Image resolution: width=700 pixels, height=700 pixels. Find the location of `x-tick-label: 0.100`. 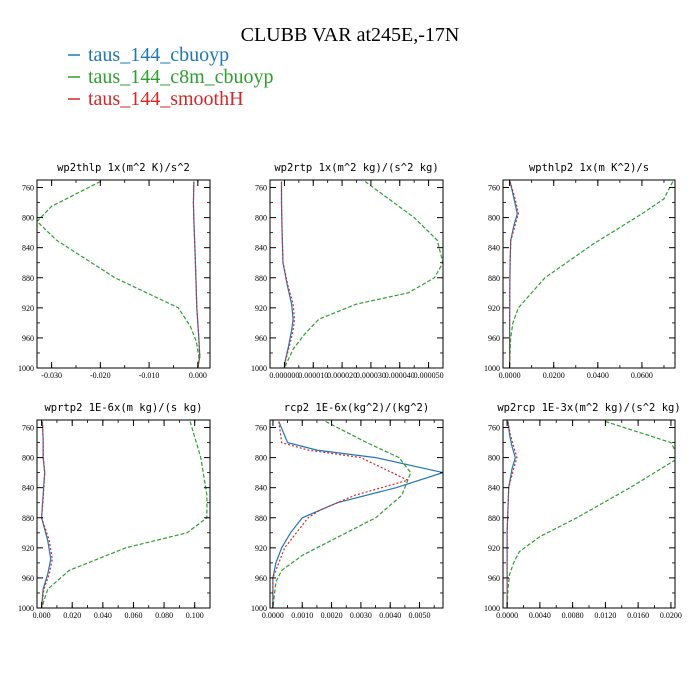

x-tick-label: 0.100 is located at coordinates (195, 615).